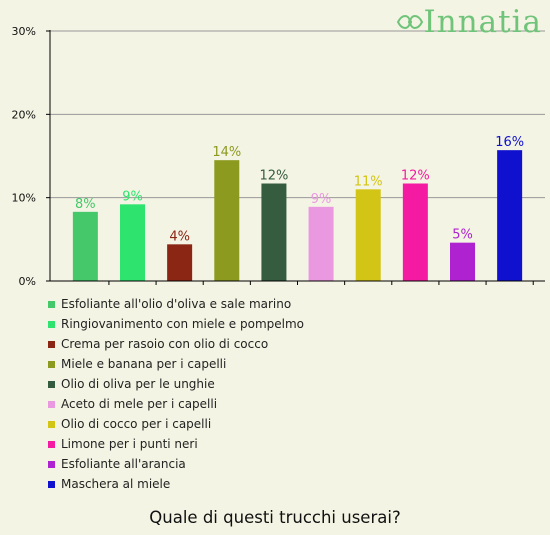 This screenshot has width=550, height=535. Describe the element at coordinates (410, 22) in the screenshot. I see `double-leaf-icon` at that location.